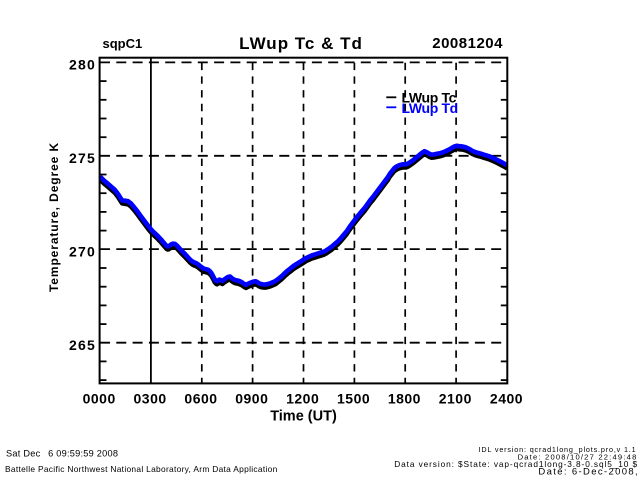 This screenshot has width=640, height=480. What do you see at coordinates (82, 65) in the screenshot?
I see `svg-text: 280` at bounding box center [82, 65].